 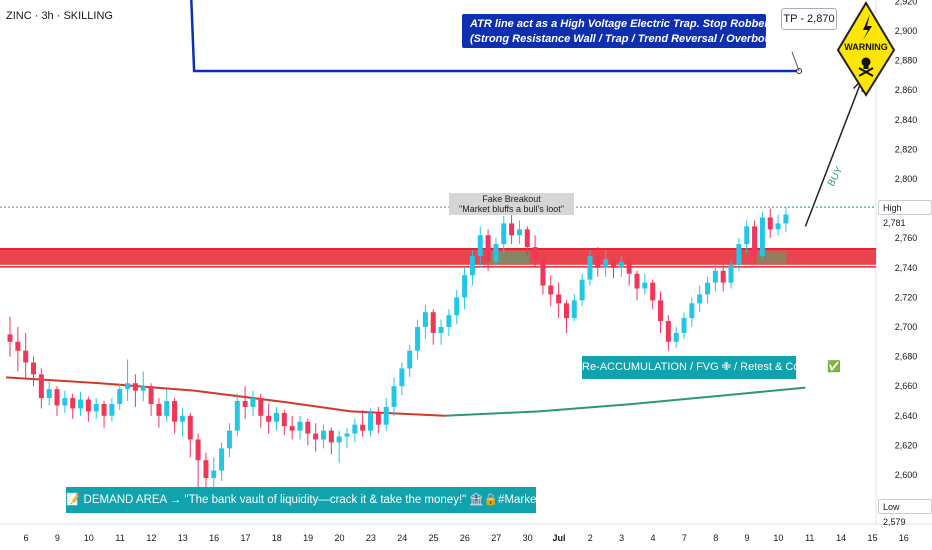 I want to click on y-tick-label: 2,720, so click(x=906, y=297).